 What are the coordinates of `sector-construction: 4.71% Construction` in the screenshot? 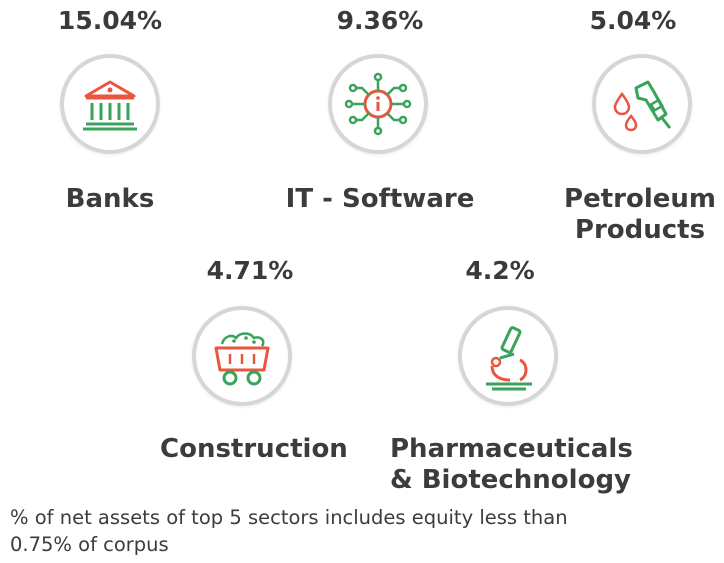 It's located at (254, 365).